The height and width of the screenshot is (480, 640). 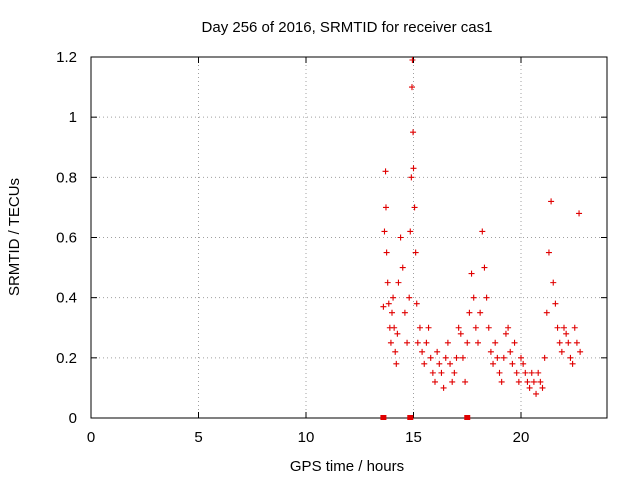 What do you see at coordinates (14, 237) in the screenshot?
I see `y-axis-label: SRMTID / TECUs` at bounding box center [14, 237].